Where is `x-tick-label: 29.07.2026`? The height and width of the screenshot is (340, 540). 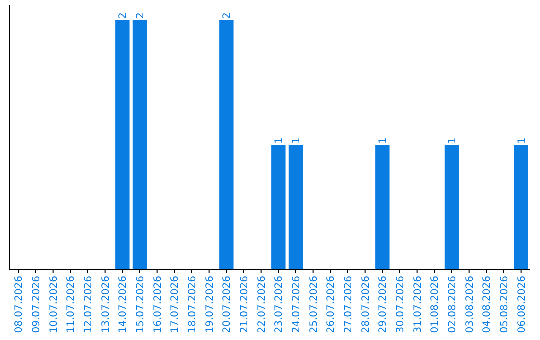
x-tick-label: 29.07.2026 is located at coordinates (384, 305).